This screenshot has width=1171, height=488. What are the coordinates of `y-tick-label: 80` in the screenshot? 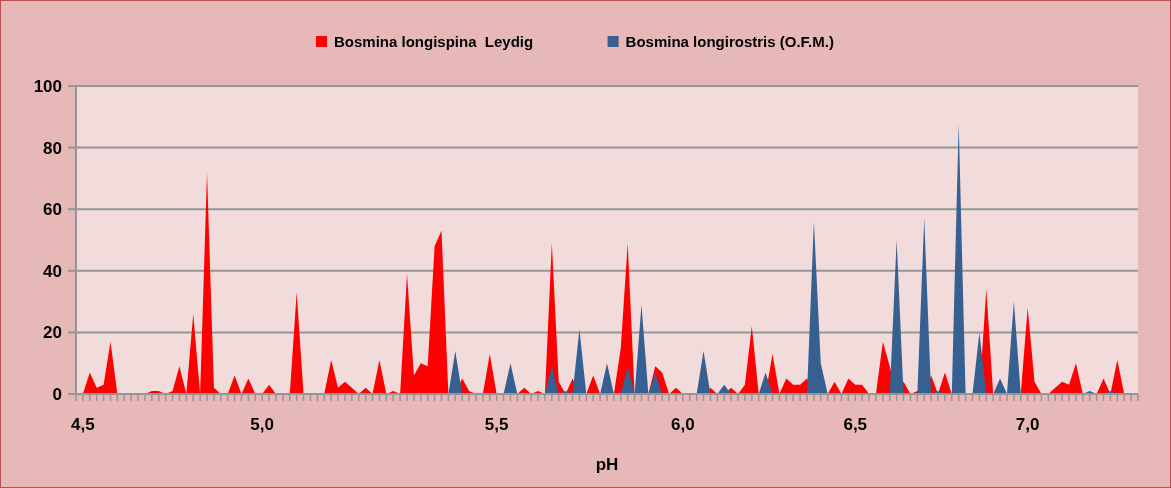 It's located at (52, 148).